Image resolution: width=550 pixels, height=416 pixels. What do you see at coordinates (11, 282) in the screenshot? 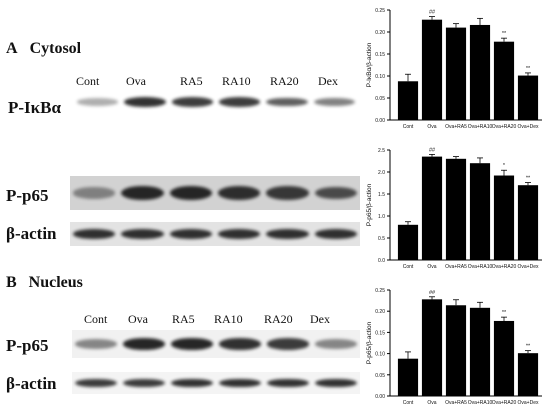
I see `section-b-letter: B` at bounding box center [11, 282].